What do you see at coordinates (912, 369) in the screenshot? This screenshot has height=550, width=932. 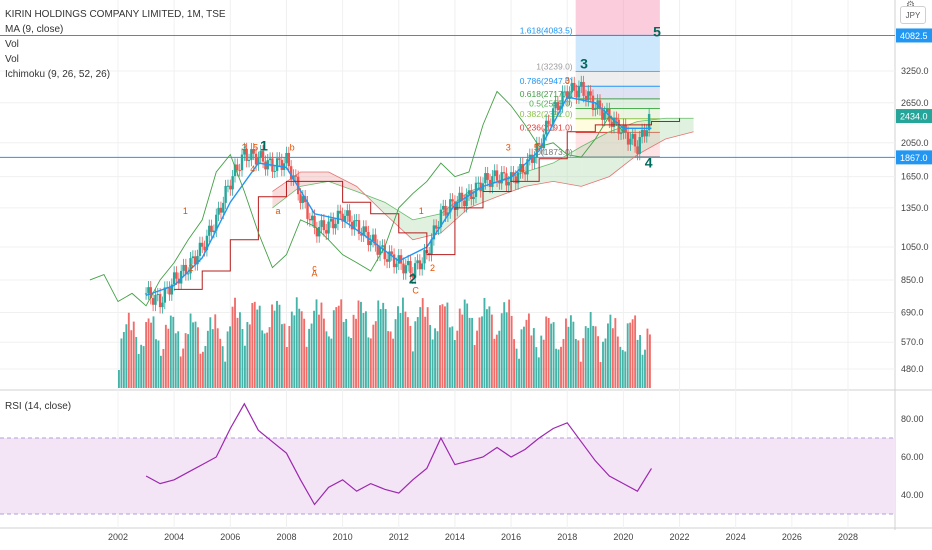 I see `y-tick-label: 480.0` at bounding box center [912, 369].